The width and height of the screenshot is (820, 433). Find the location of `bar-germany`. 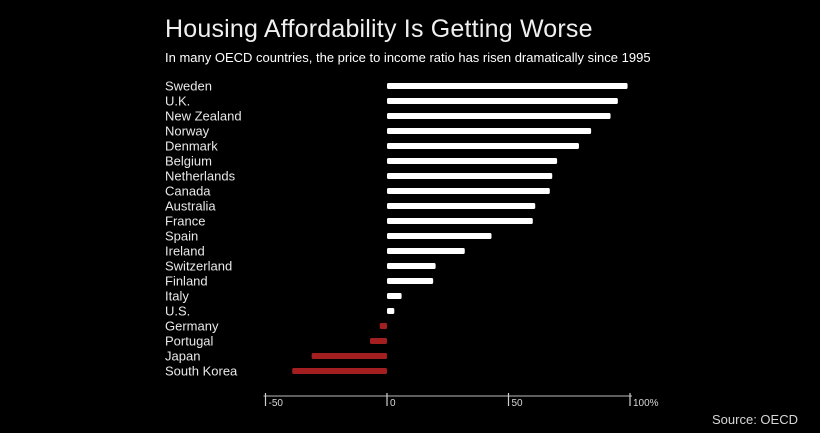

bar-germany is located at coordinates (383, 326).